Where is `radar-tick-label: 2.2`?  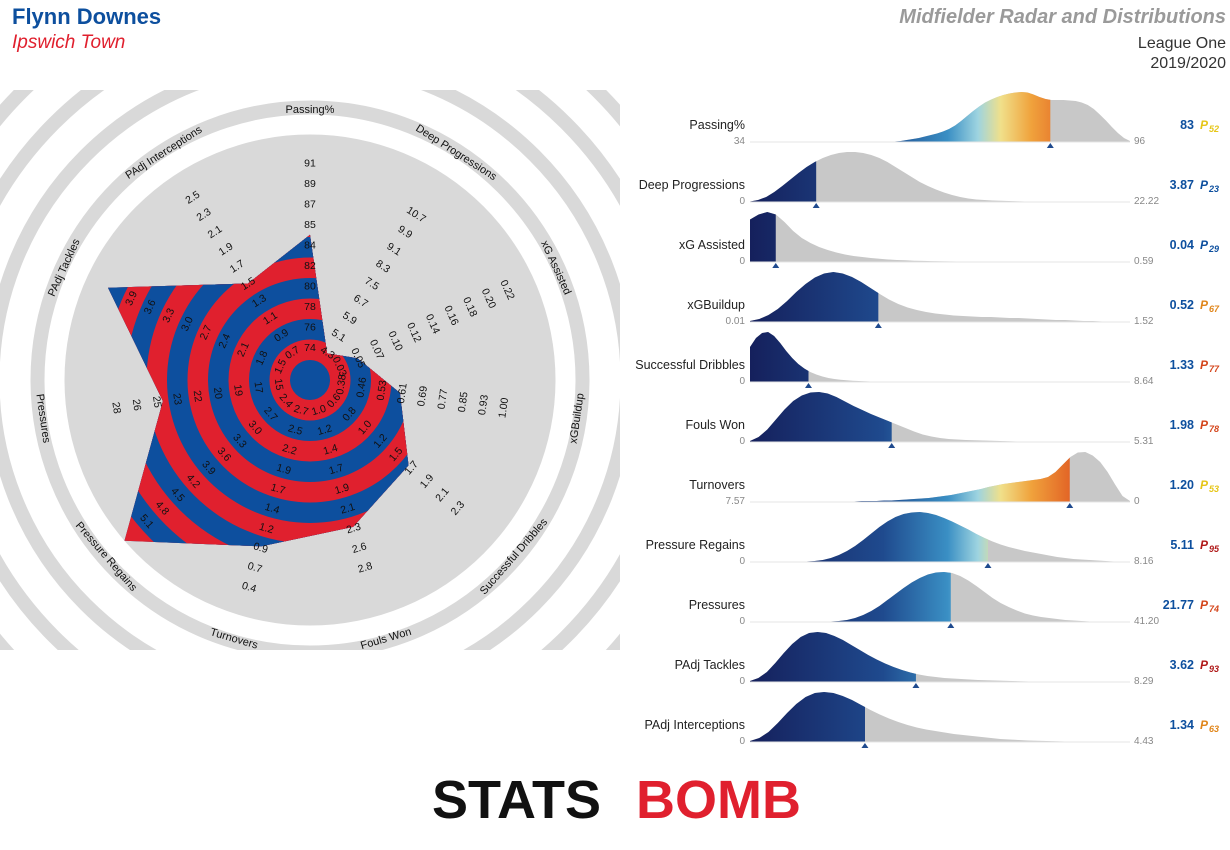
radar-tick-label: 2.2 is located at coordinates (290, 450).